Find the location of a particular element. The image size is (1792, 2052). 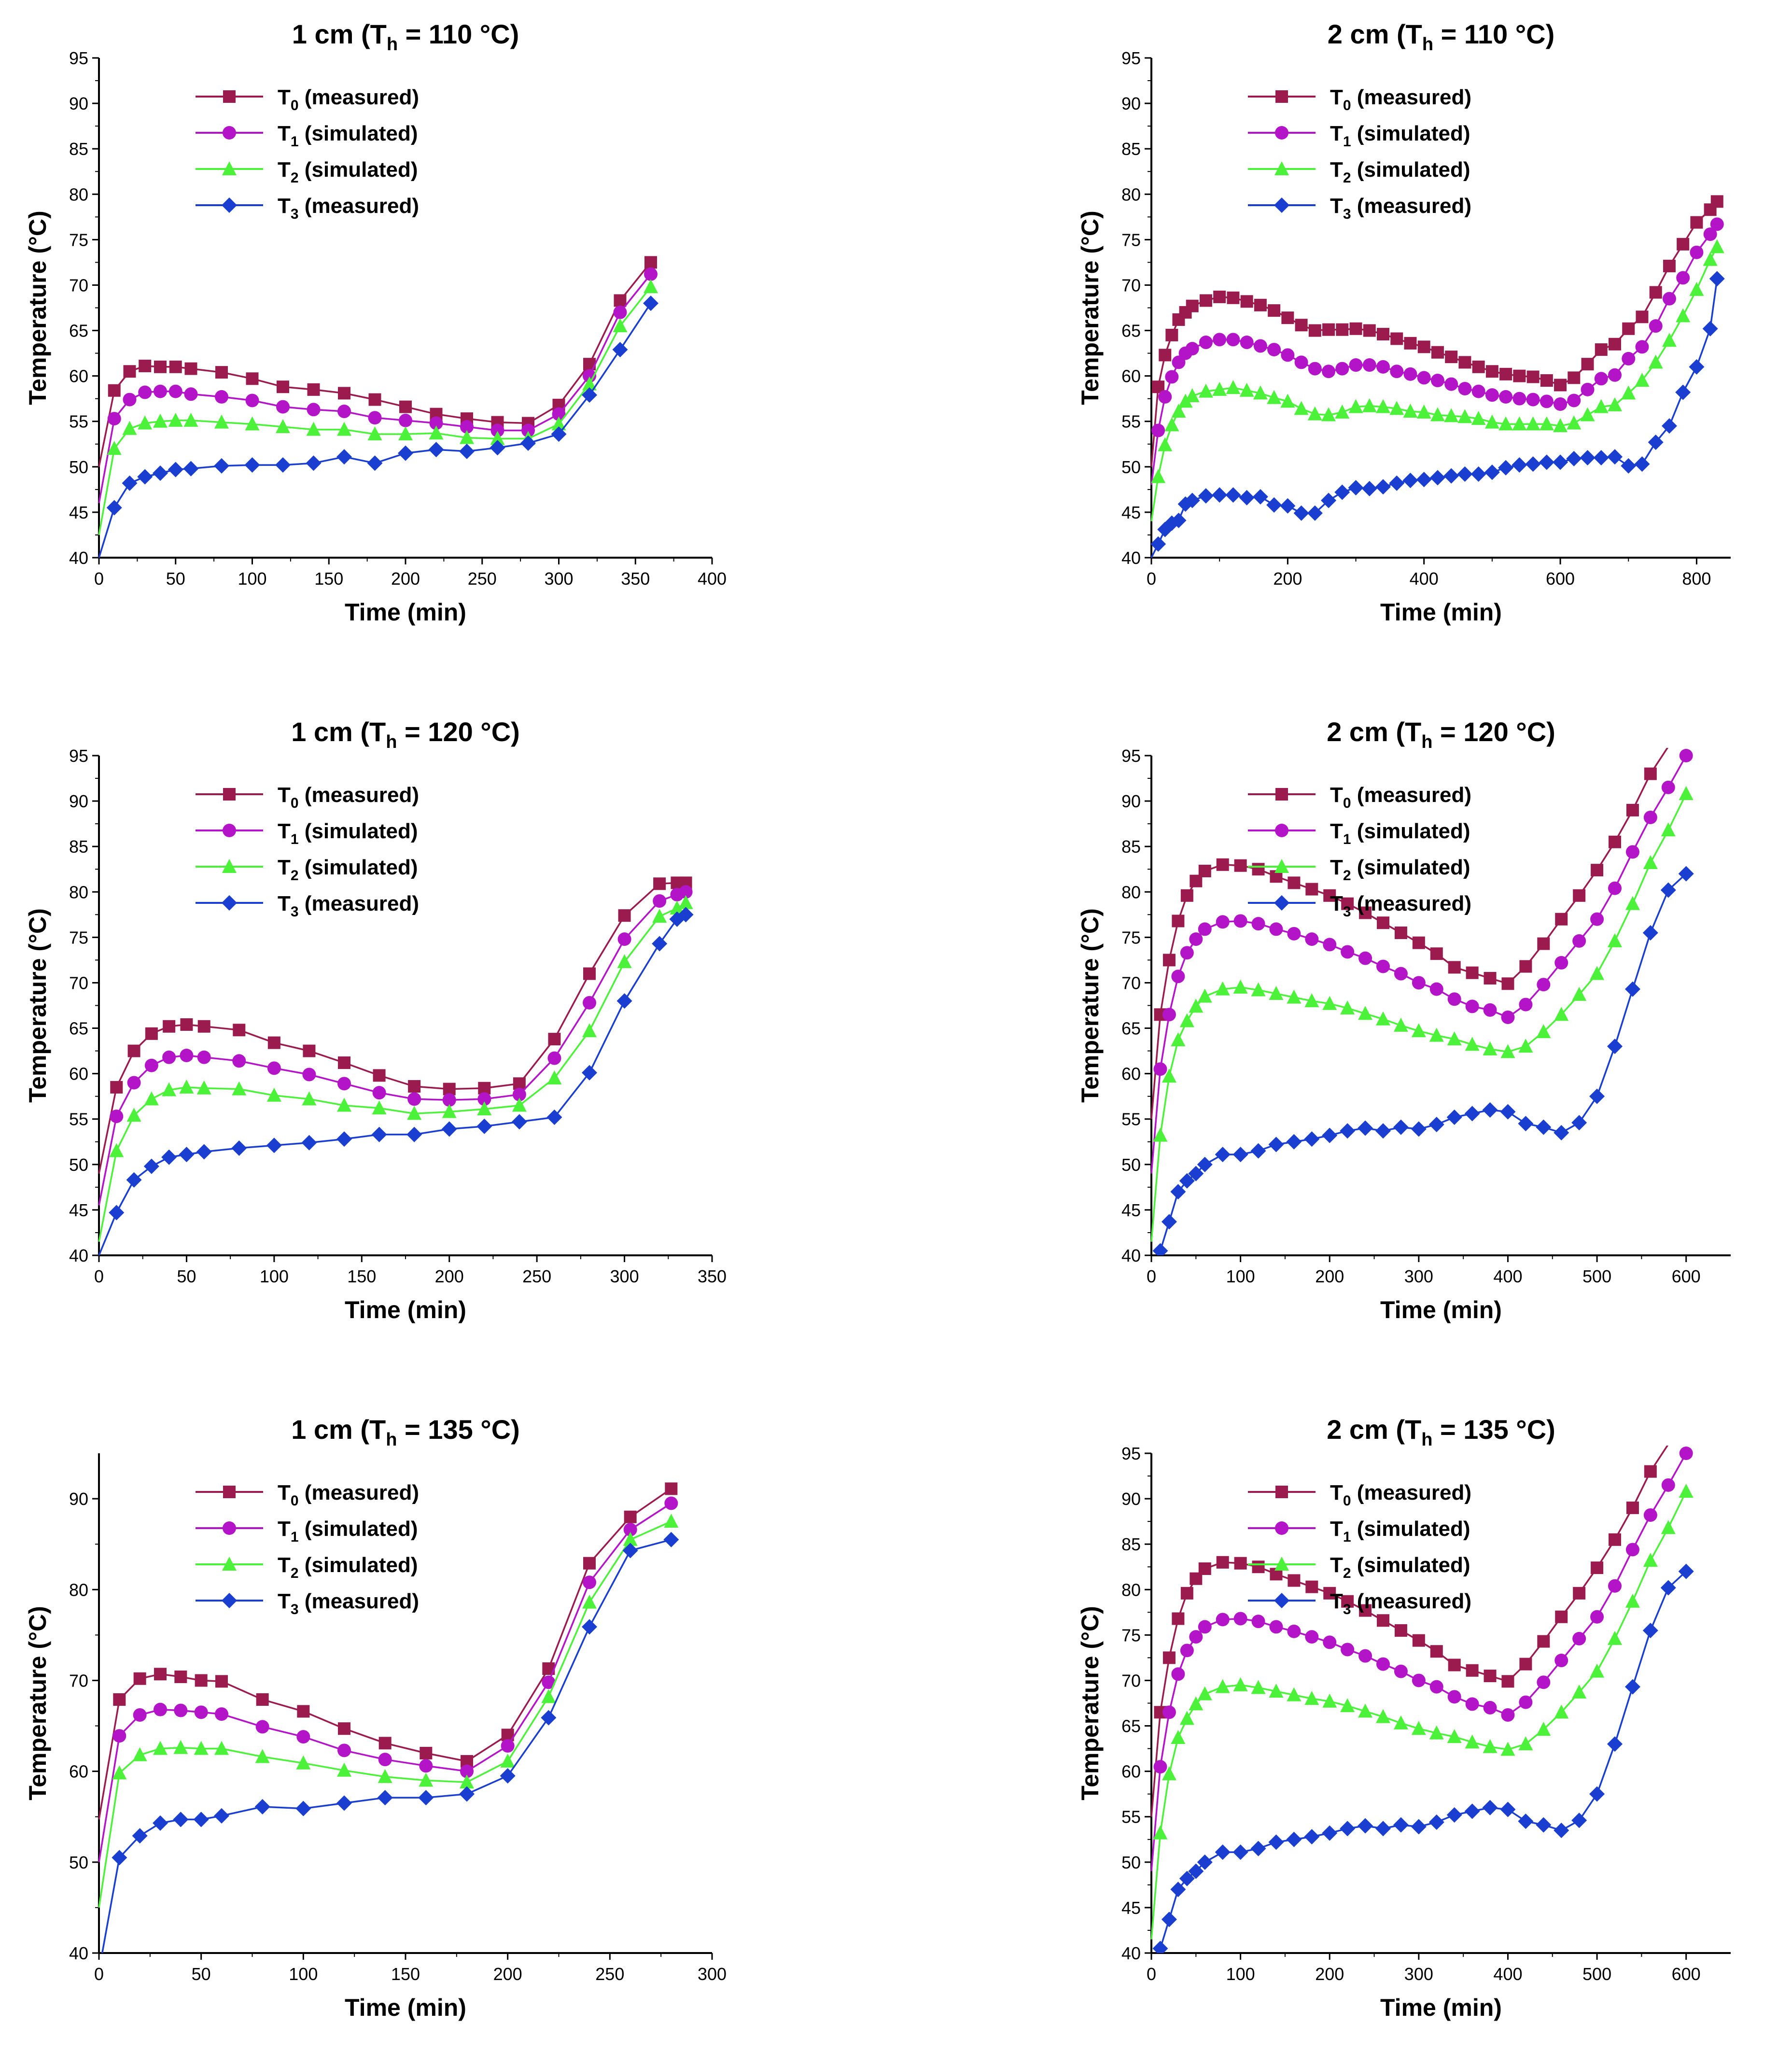

legend-item: T1 (simulated) is located at coordinates (307, 136).